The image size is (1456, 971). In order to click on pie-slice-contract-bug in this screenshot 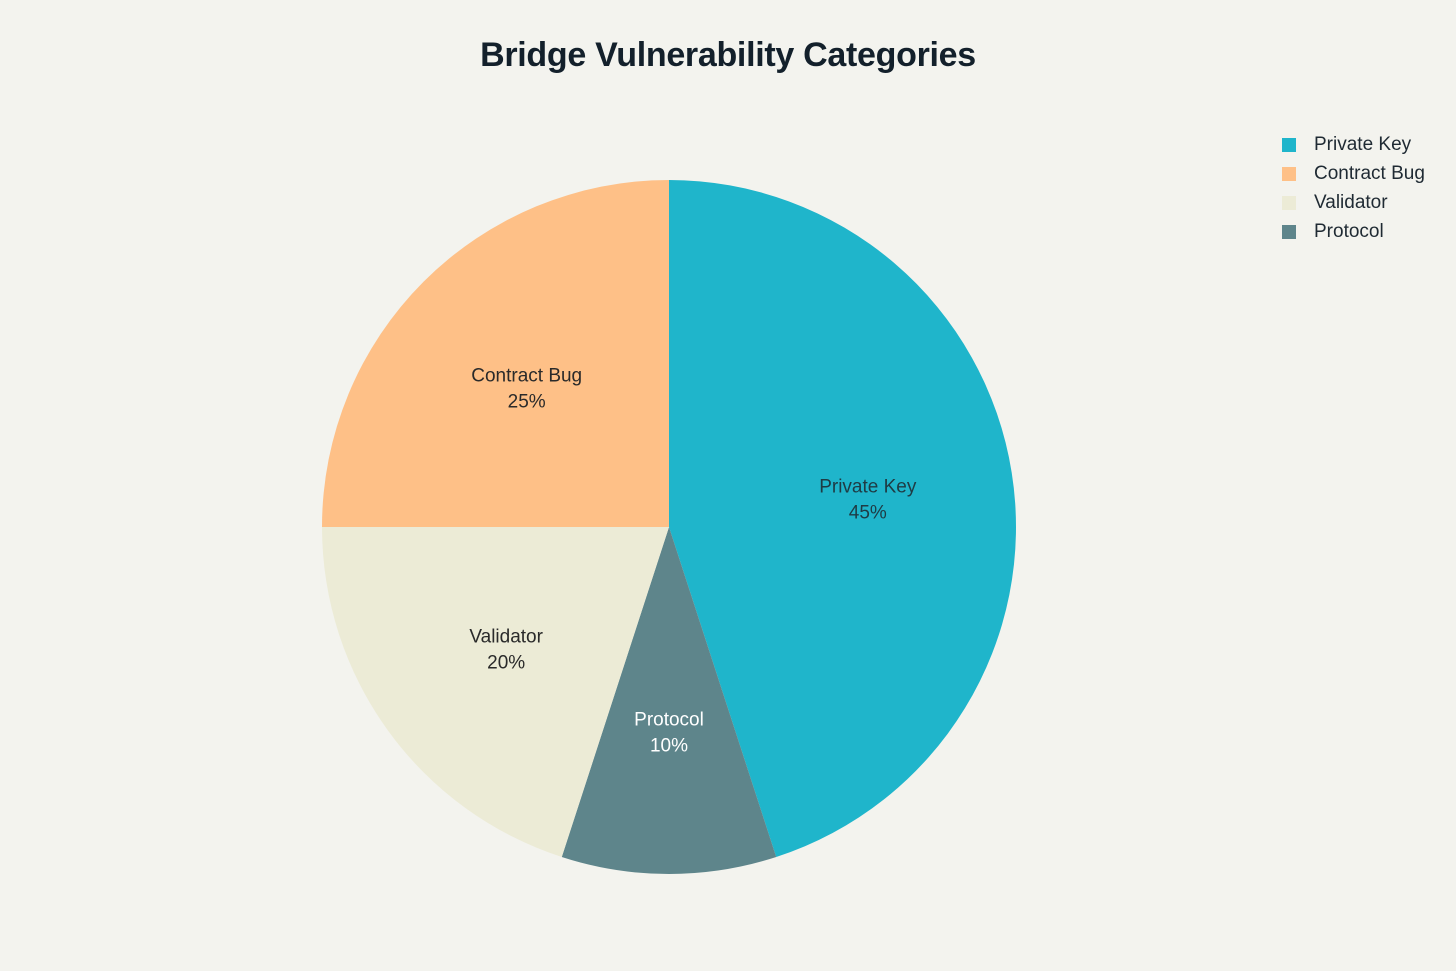, I will do `click(495, 353)`.